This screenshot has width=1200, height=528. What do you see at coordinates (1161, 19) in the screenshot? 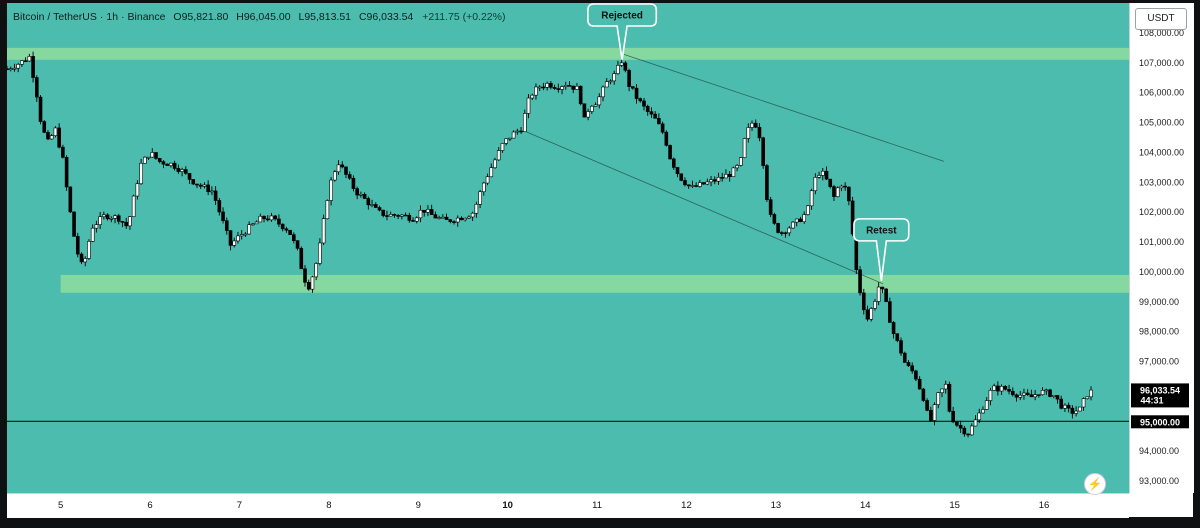
I see `currency-unit-button: USDT` at bounding box center [1161, 19].